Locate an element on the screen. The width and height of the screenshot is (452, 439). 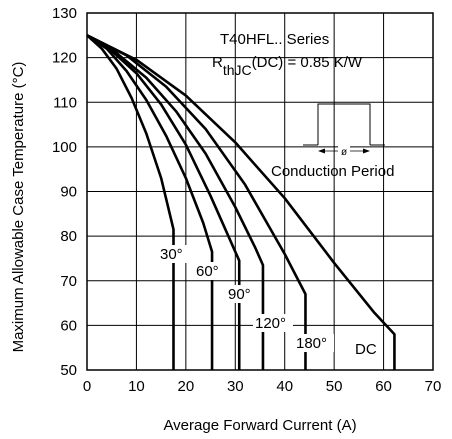
conduction-pulse is located at coordinates (344, 124).